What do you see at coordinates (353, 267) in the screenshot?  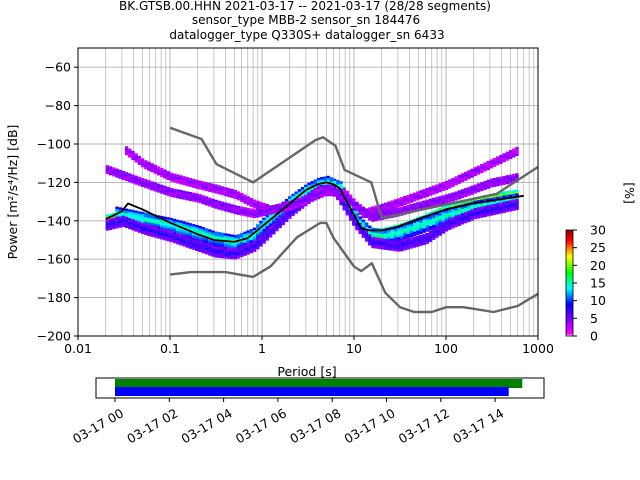 I see `noise-model-curve` at bounding box center [353, 267].